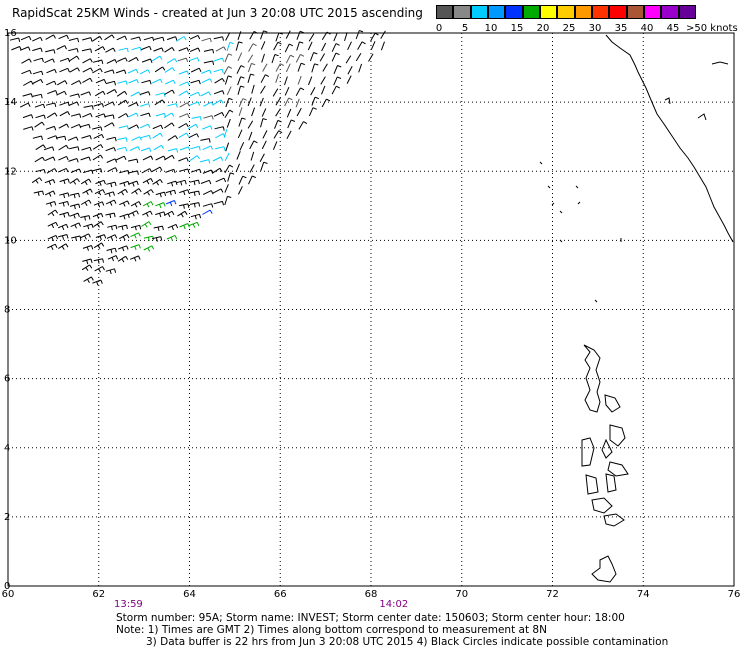 This screenshot has height=650, width=740. What do you see at coordinates (445, 12) in the screenshot?
I see `legend-swatch` at bounding box center [445, 12].